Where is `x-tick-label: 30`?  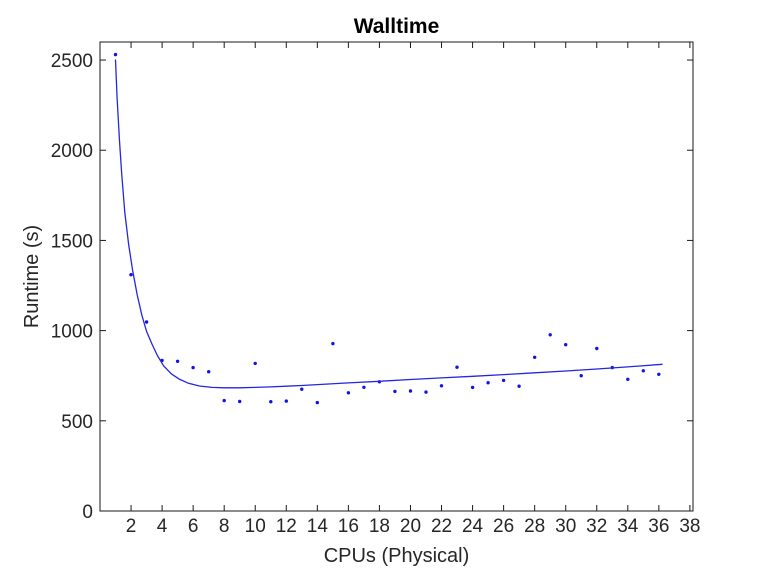
x-tick-label: 30 is located at coordinates (565, 526).